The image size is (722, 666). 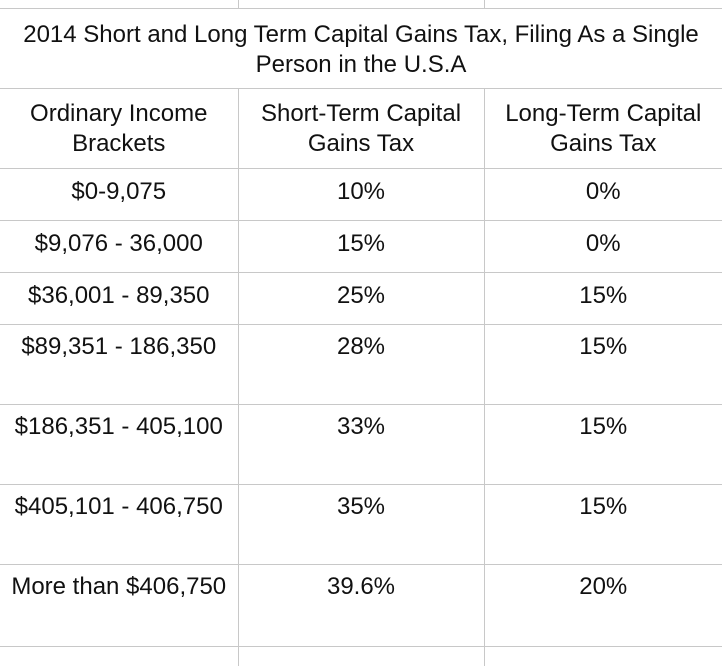 What do you see at coordinates (602, 128) in the screenshot?
I see `header-long-term: Long-Term Capital Gains Tax` at bounding box center [602, 128].